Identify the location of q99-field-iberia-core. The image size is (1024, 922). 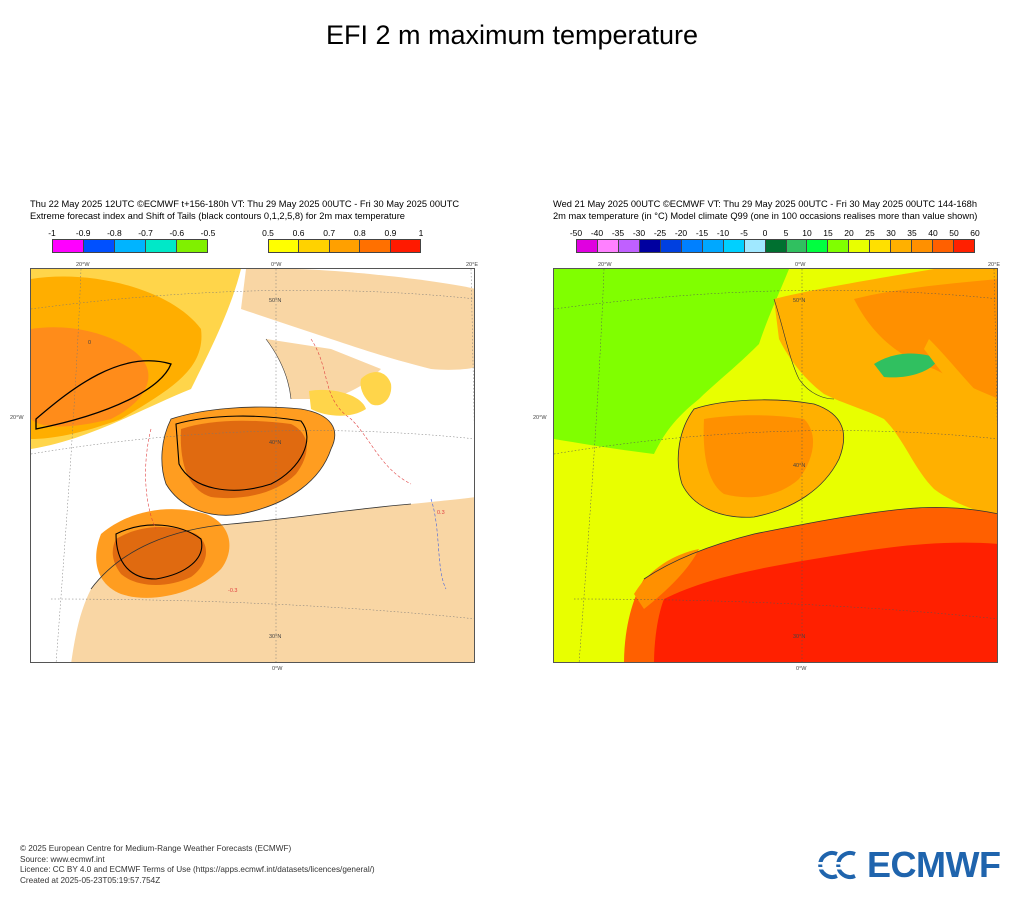
(758, 456).